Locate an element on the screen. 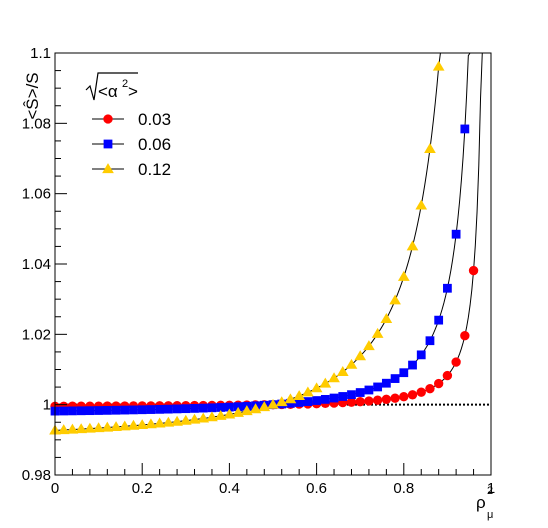 This screenshot has width=548, height=528. y-axis-title-text: <Ŝ>/S is located at coordinates (32, 95).